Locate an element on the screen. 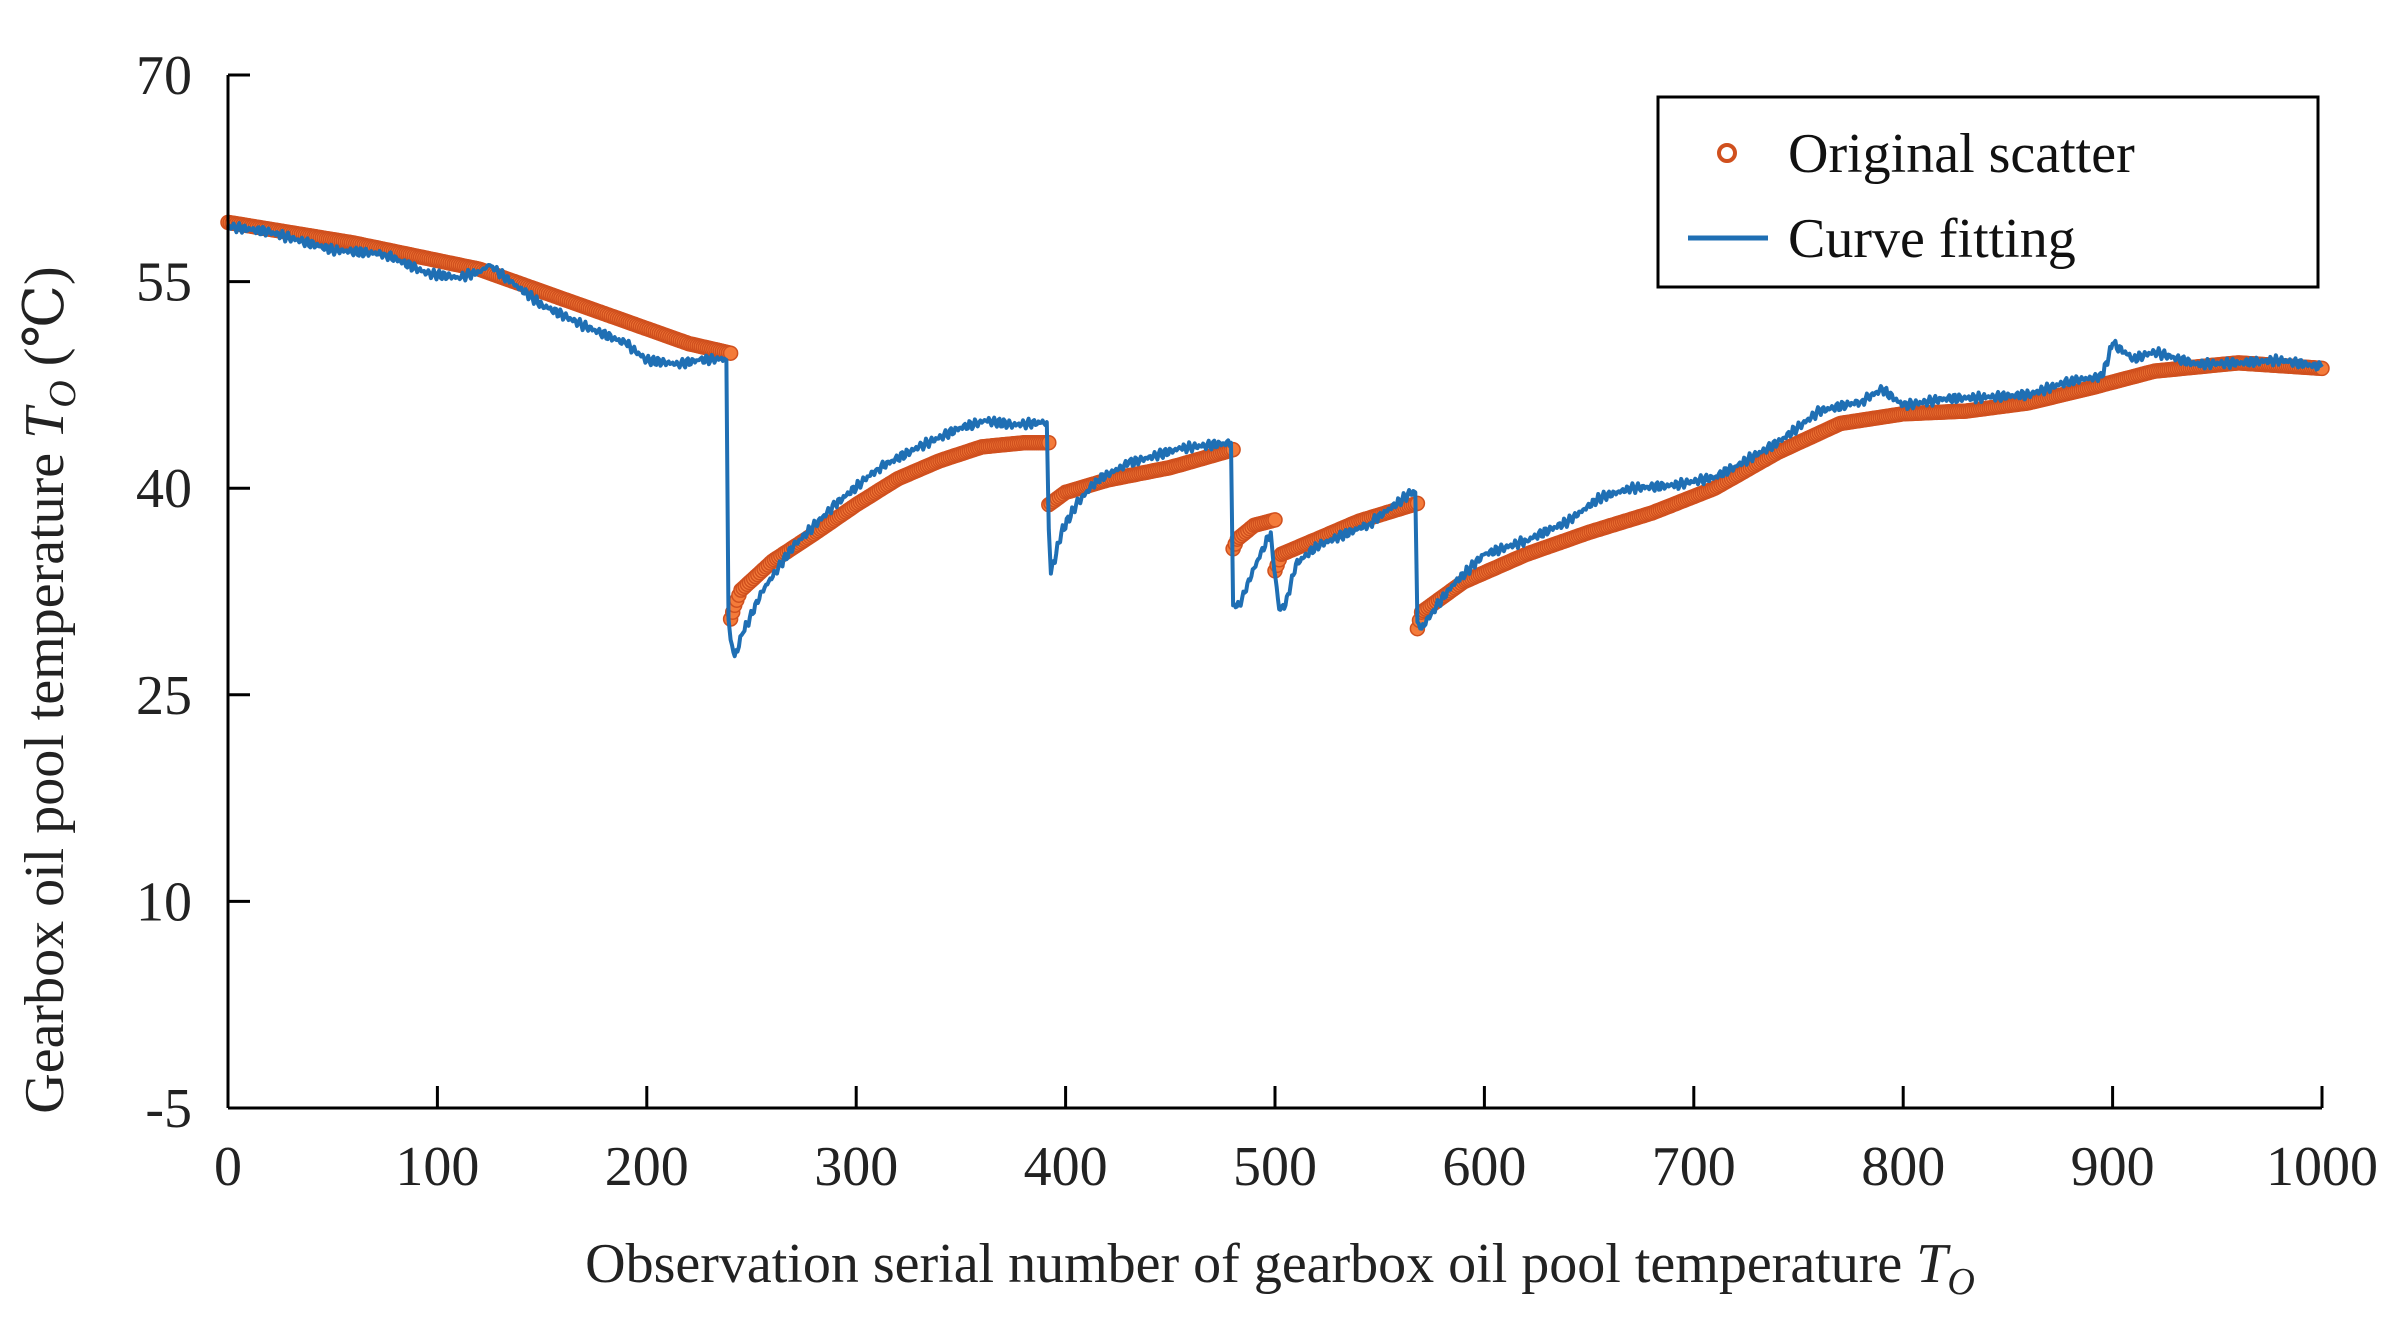 This screenshot has height=1327, width=2396. y-tick-label: 10 is located at coordinates (164, 902).